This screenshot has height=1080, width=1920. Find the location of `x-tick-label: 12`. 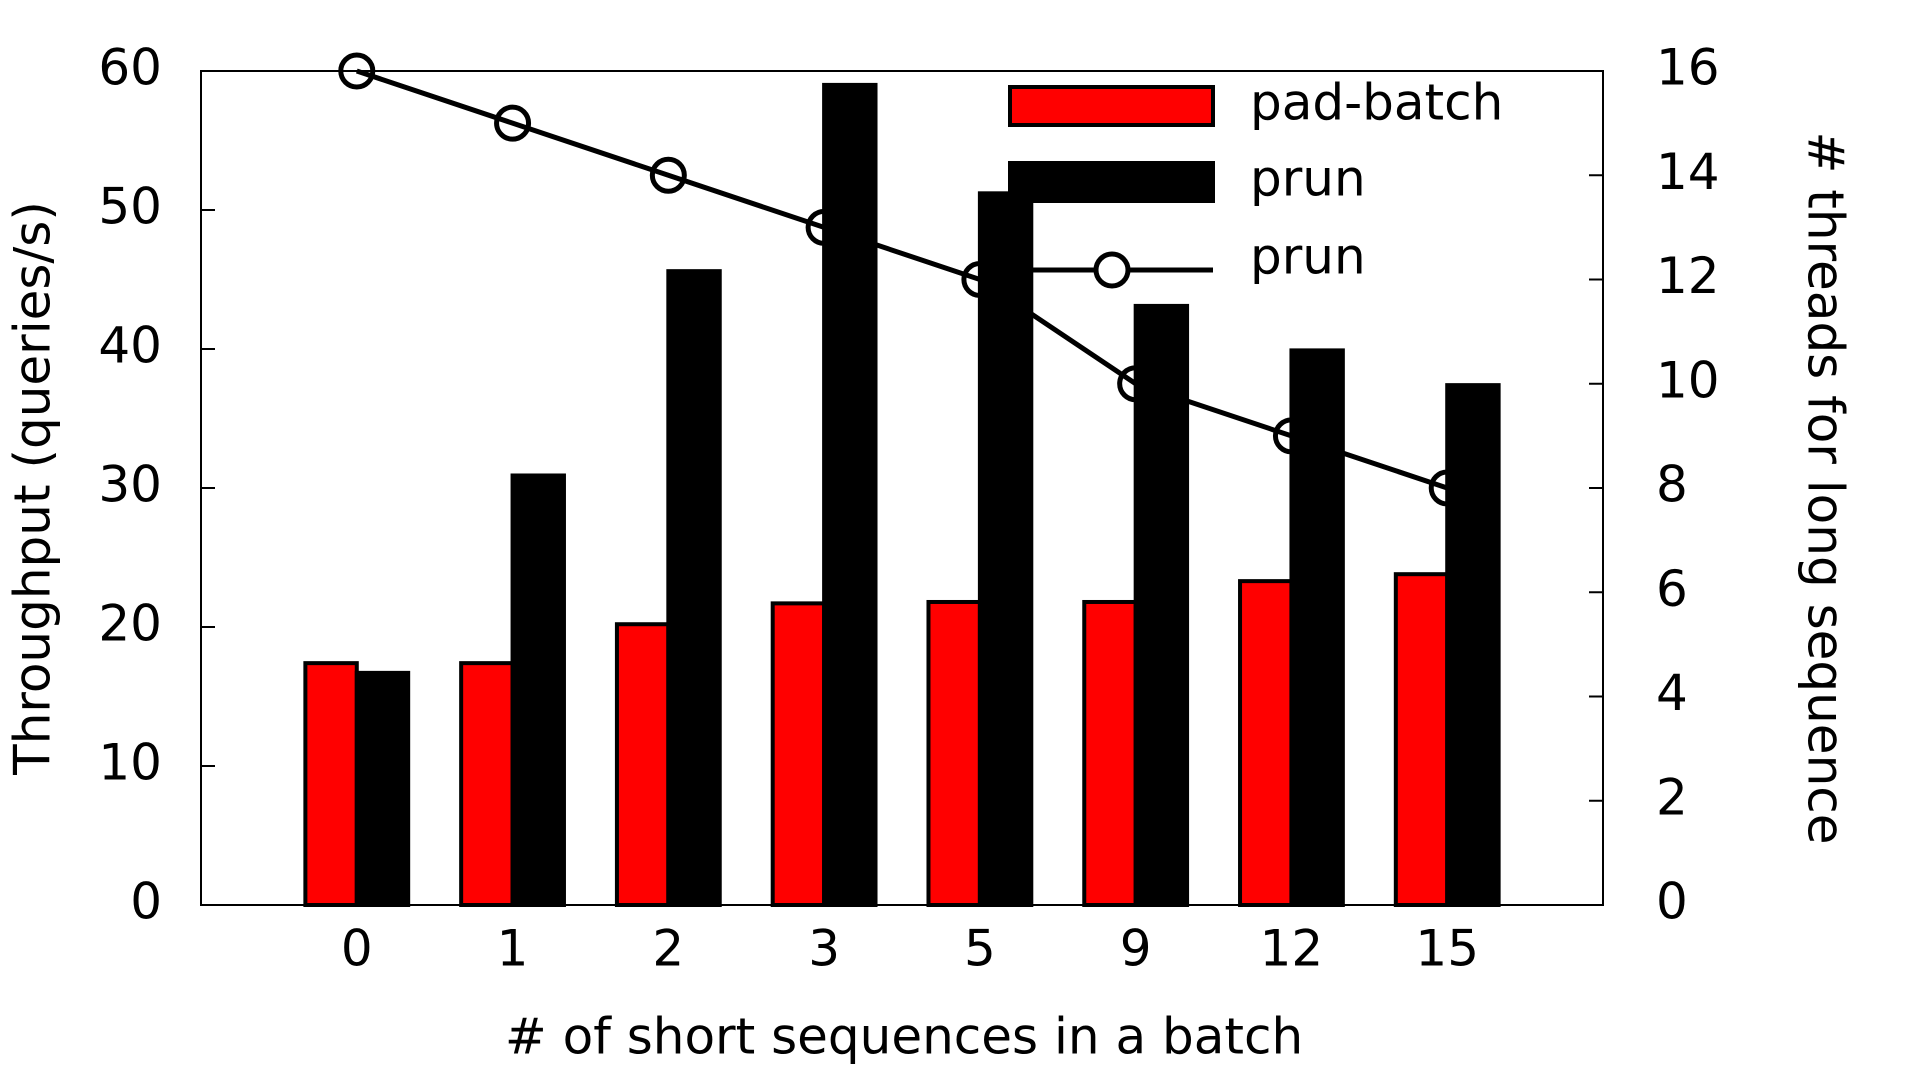

x-tick-label: 12 is located at coordinates (1292, 949).